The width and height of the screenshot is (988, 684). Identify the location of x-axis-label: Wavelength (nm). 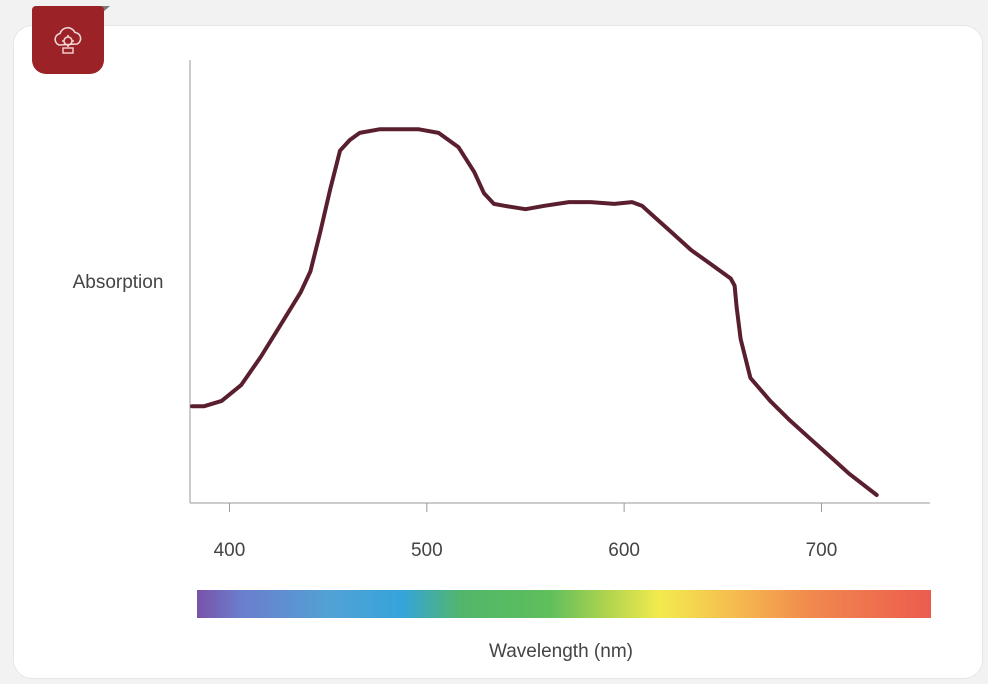
(561, 651).